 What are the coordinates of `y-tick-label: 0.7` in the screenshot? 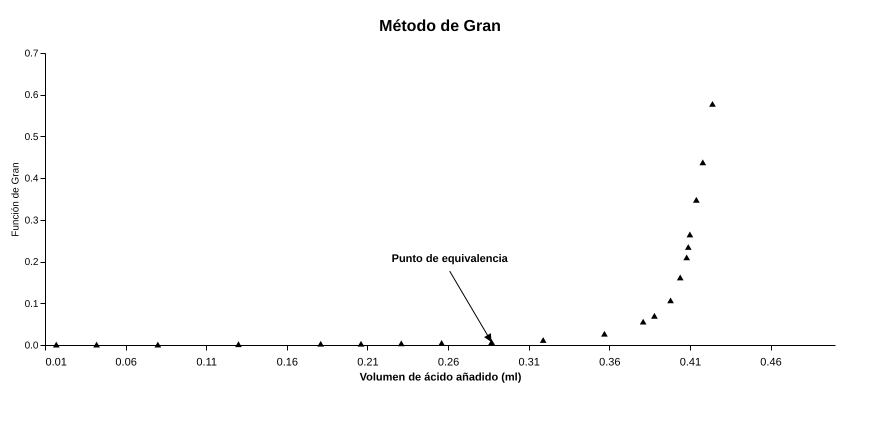 It's located at (31, 54).